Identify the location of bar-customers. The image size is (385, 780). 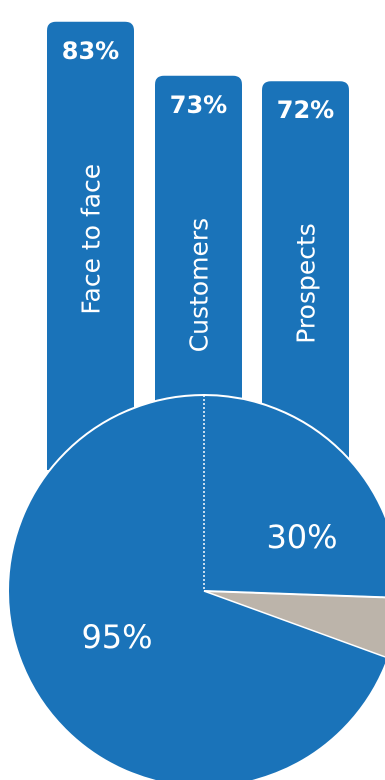
(198, 273).